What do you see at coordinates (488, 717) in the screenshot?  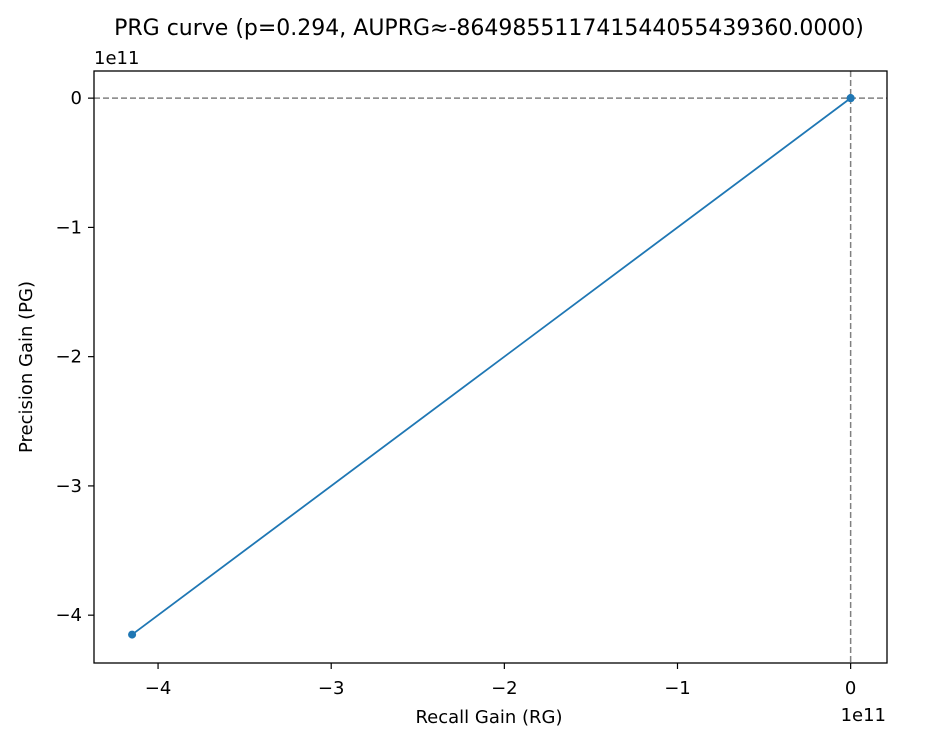 I see `x-axis-label: Recall Gain (RG)` at bounding box center [488, 717].